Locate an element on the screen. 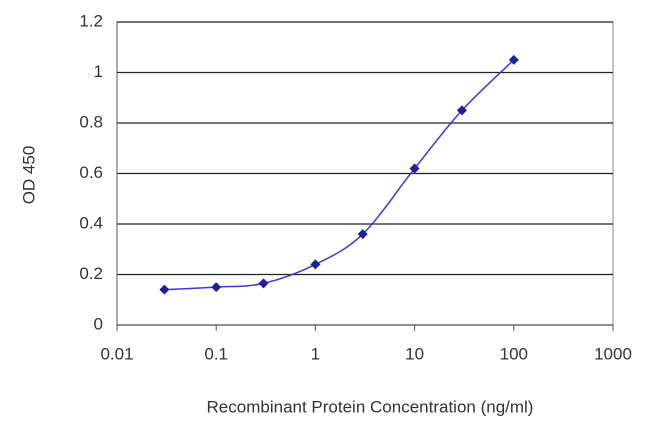 This screenshot has height=434, width=650. x-tick-label: 10 is located at coordinates (414, 353).